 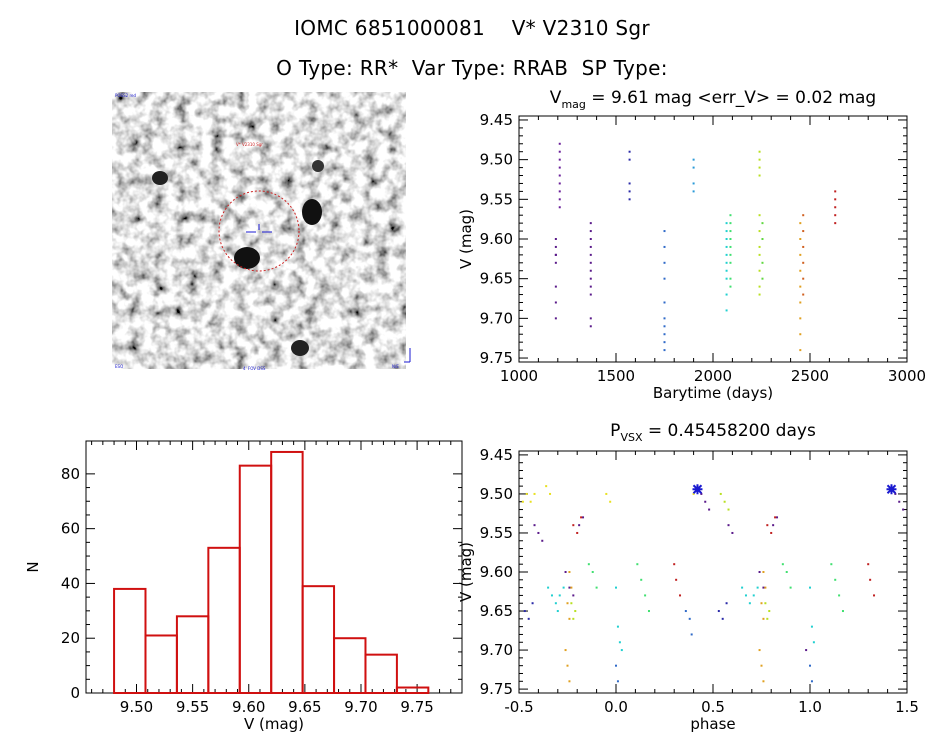 I want to click on x-axis-label: phase, so click(x=712, y=724).